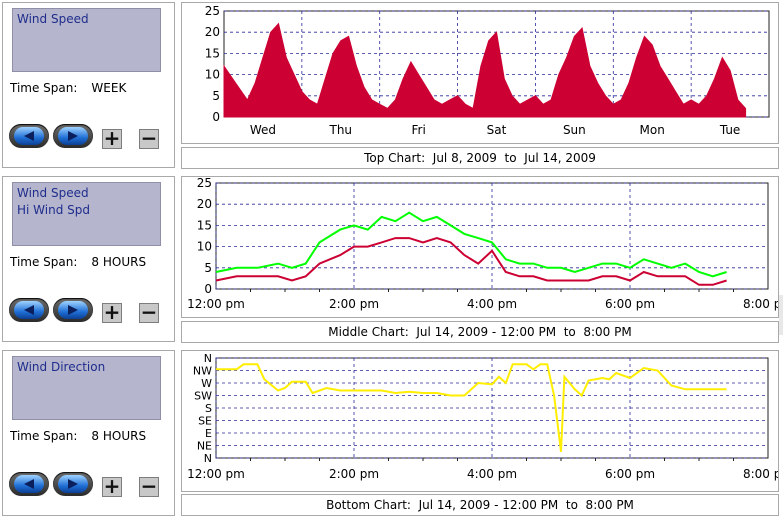  Describe the element at coordinates (208, 408) in the screenshot. I see `y-tick-label: S` at that location.